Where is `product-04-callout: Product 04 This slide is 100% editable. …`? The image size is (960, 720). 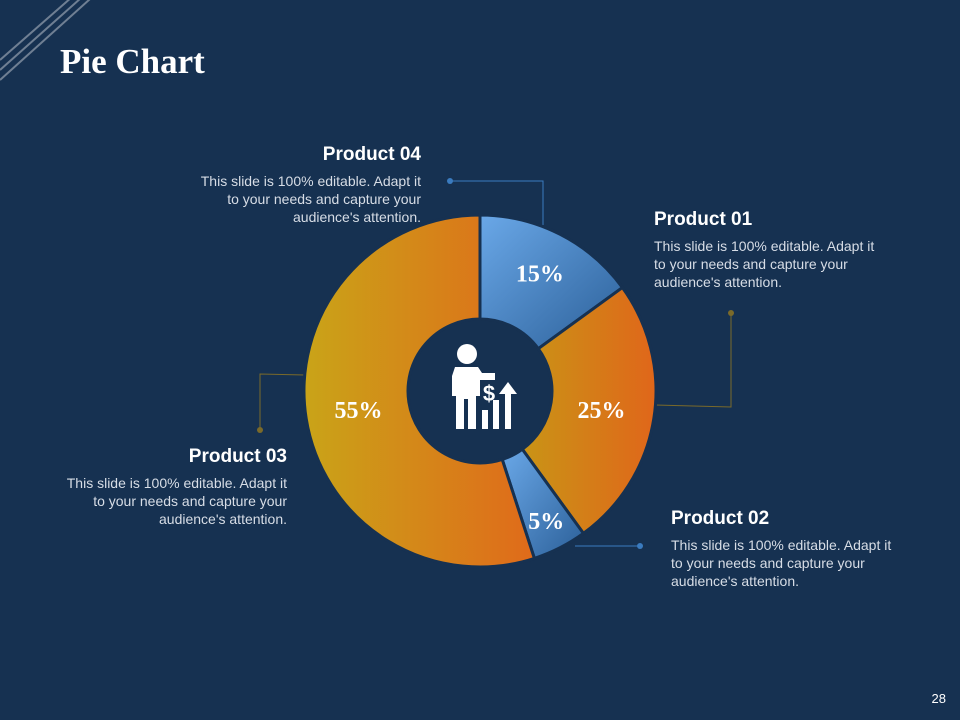 product-04-callout: Product 04 This slide is 100% editable. … is located at coordinates (305, 185).